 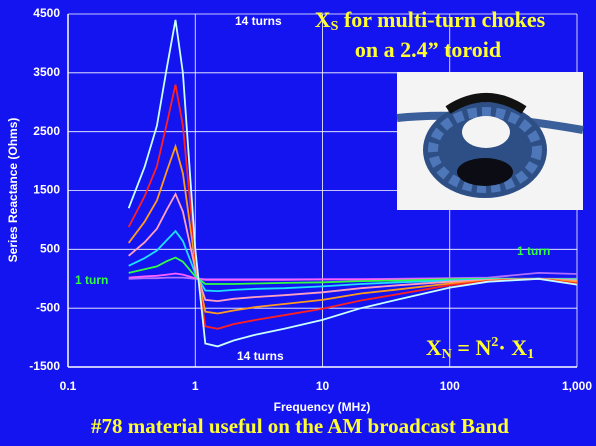 I want to click on y-tick-label: 1500, so click(x=46, y=190).